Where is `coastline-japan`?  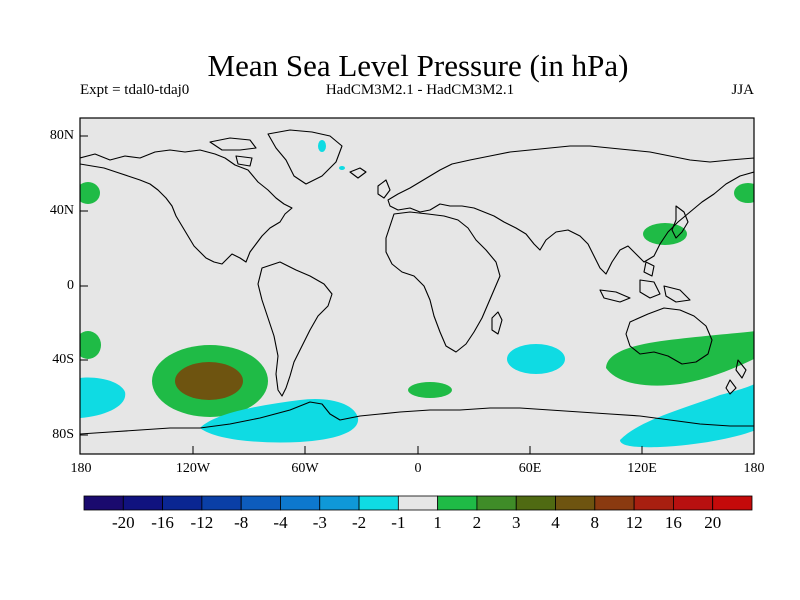 coastline-japan is located at coordinates (680, 222).